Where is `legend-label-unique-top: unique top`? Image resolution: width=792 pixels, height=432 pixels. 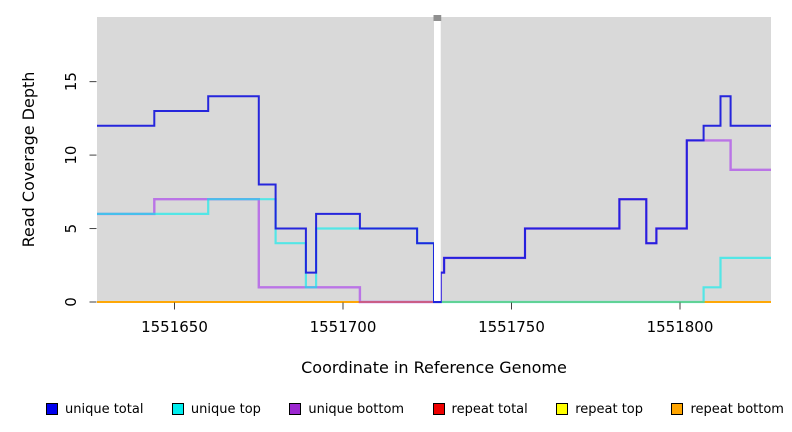 legend-label-unique-top: unique top is located at coordinates (225, 409).